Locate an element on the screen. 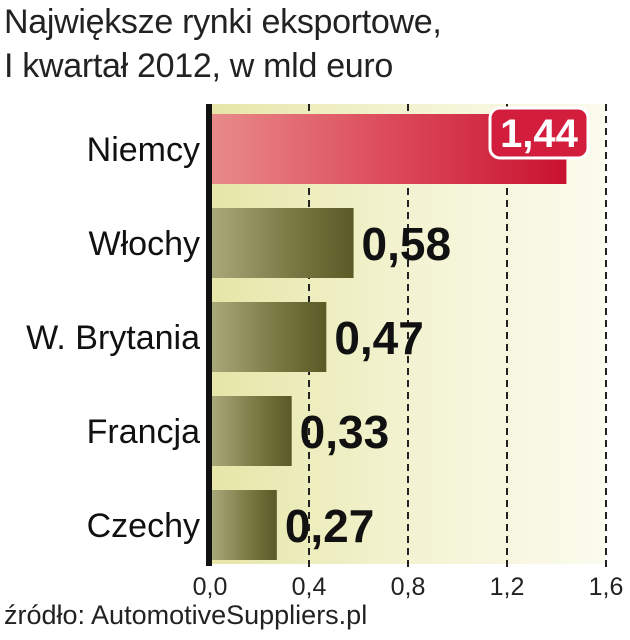 Image resolution: width=630 pixels, height=640 pixels. chart-title-line-1: Największe rynki eksportowe, is located at coordinates (223, 22).